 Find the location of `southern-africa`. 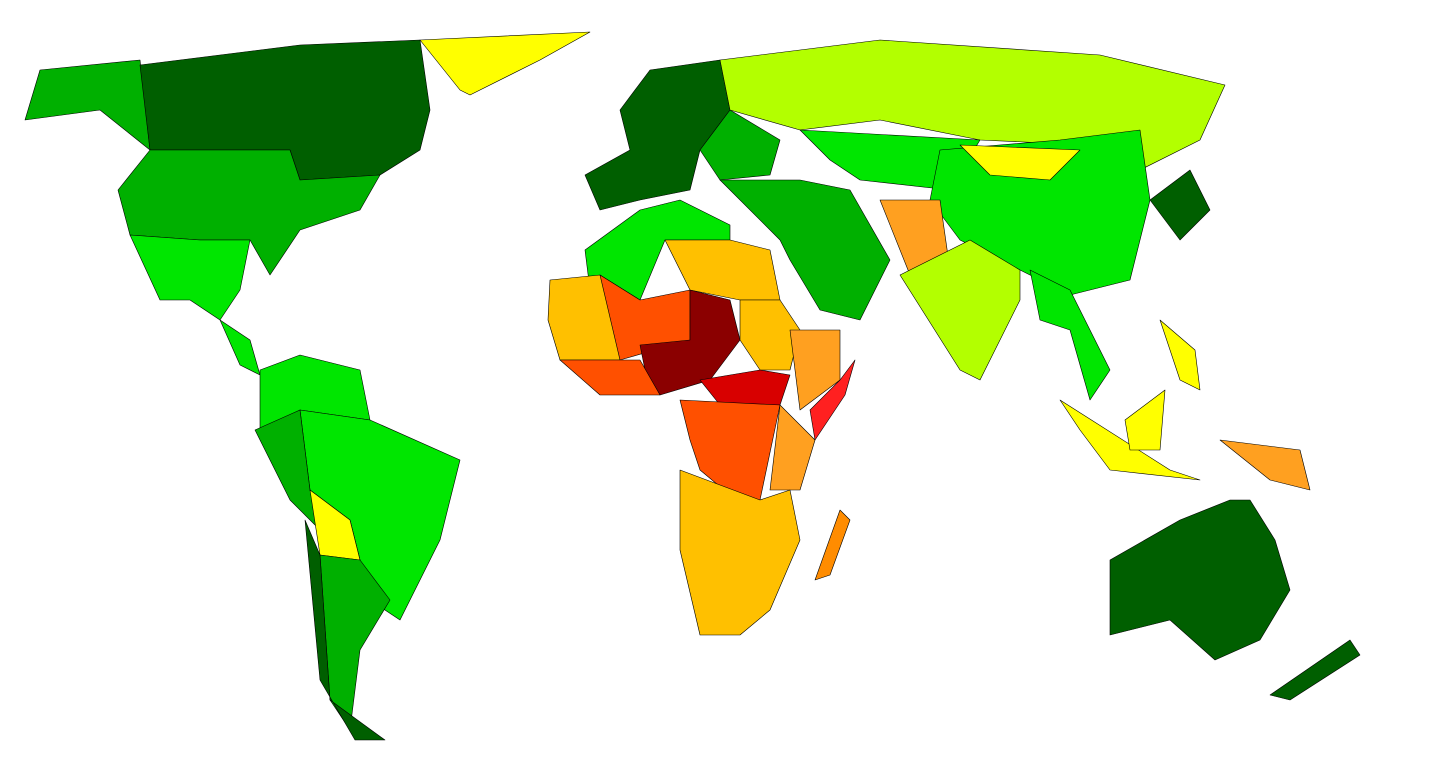

southern-africa is located at coordinates (740, 552).